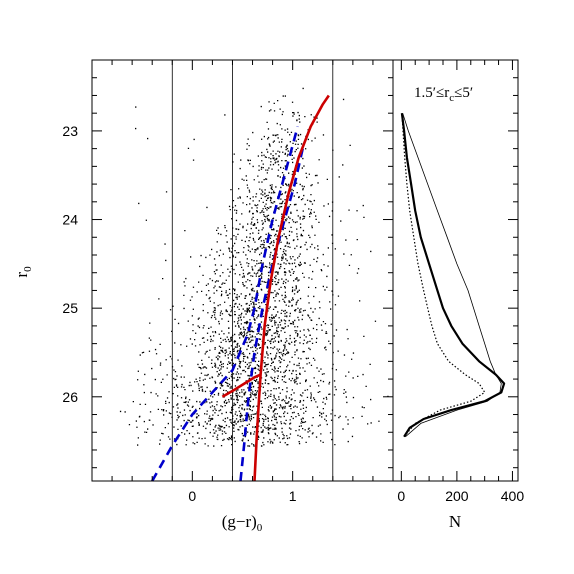  Describe the element at coordinates (242, 523) in the screenshot. I see `x-axis-label: (g−r)0` at that location.